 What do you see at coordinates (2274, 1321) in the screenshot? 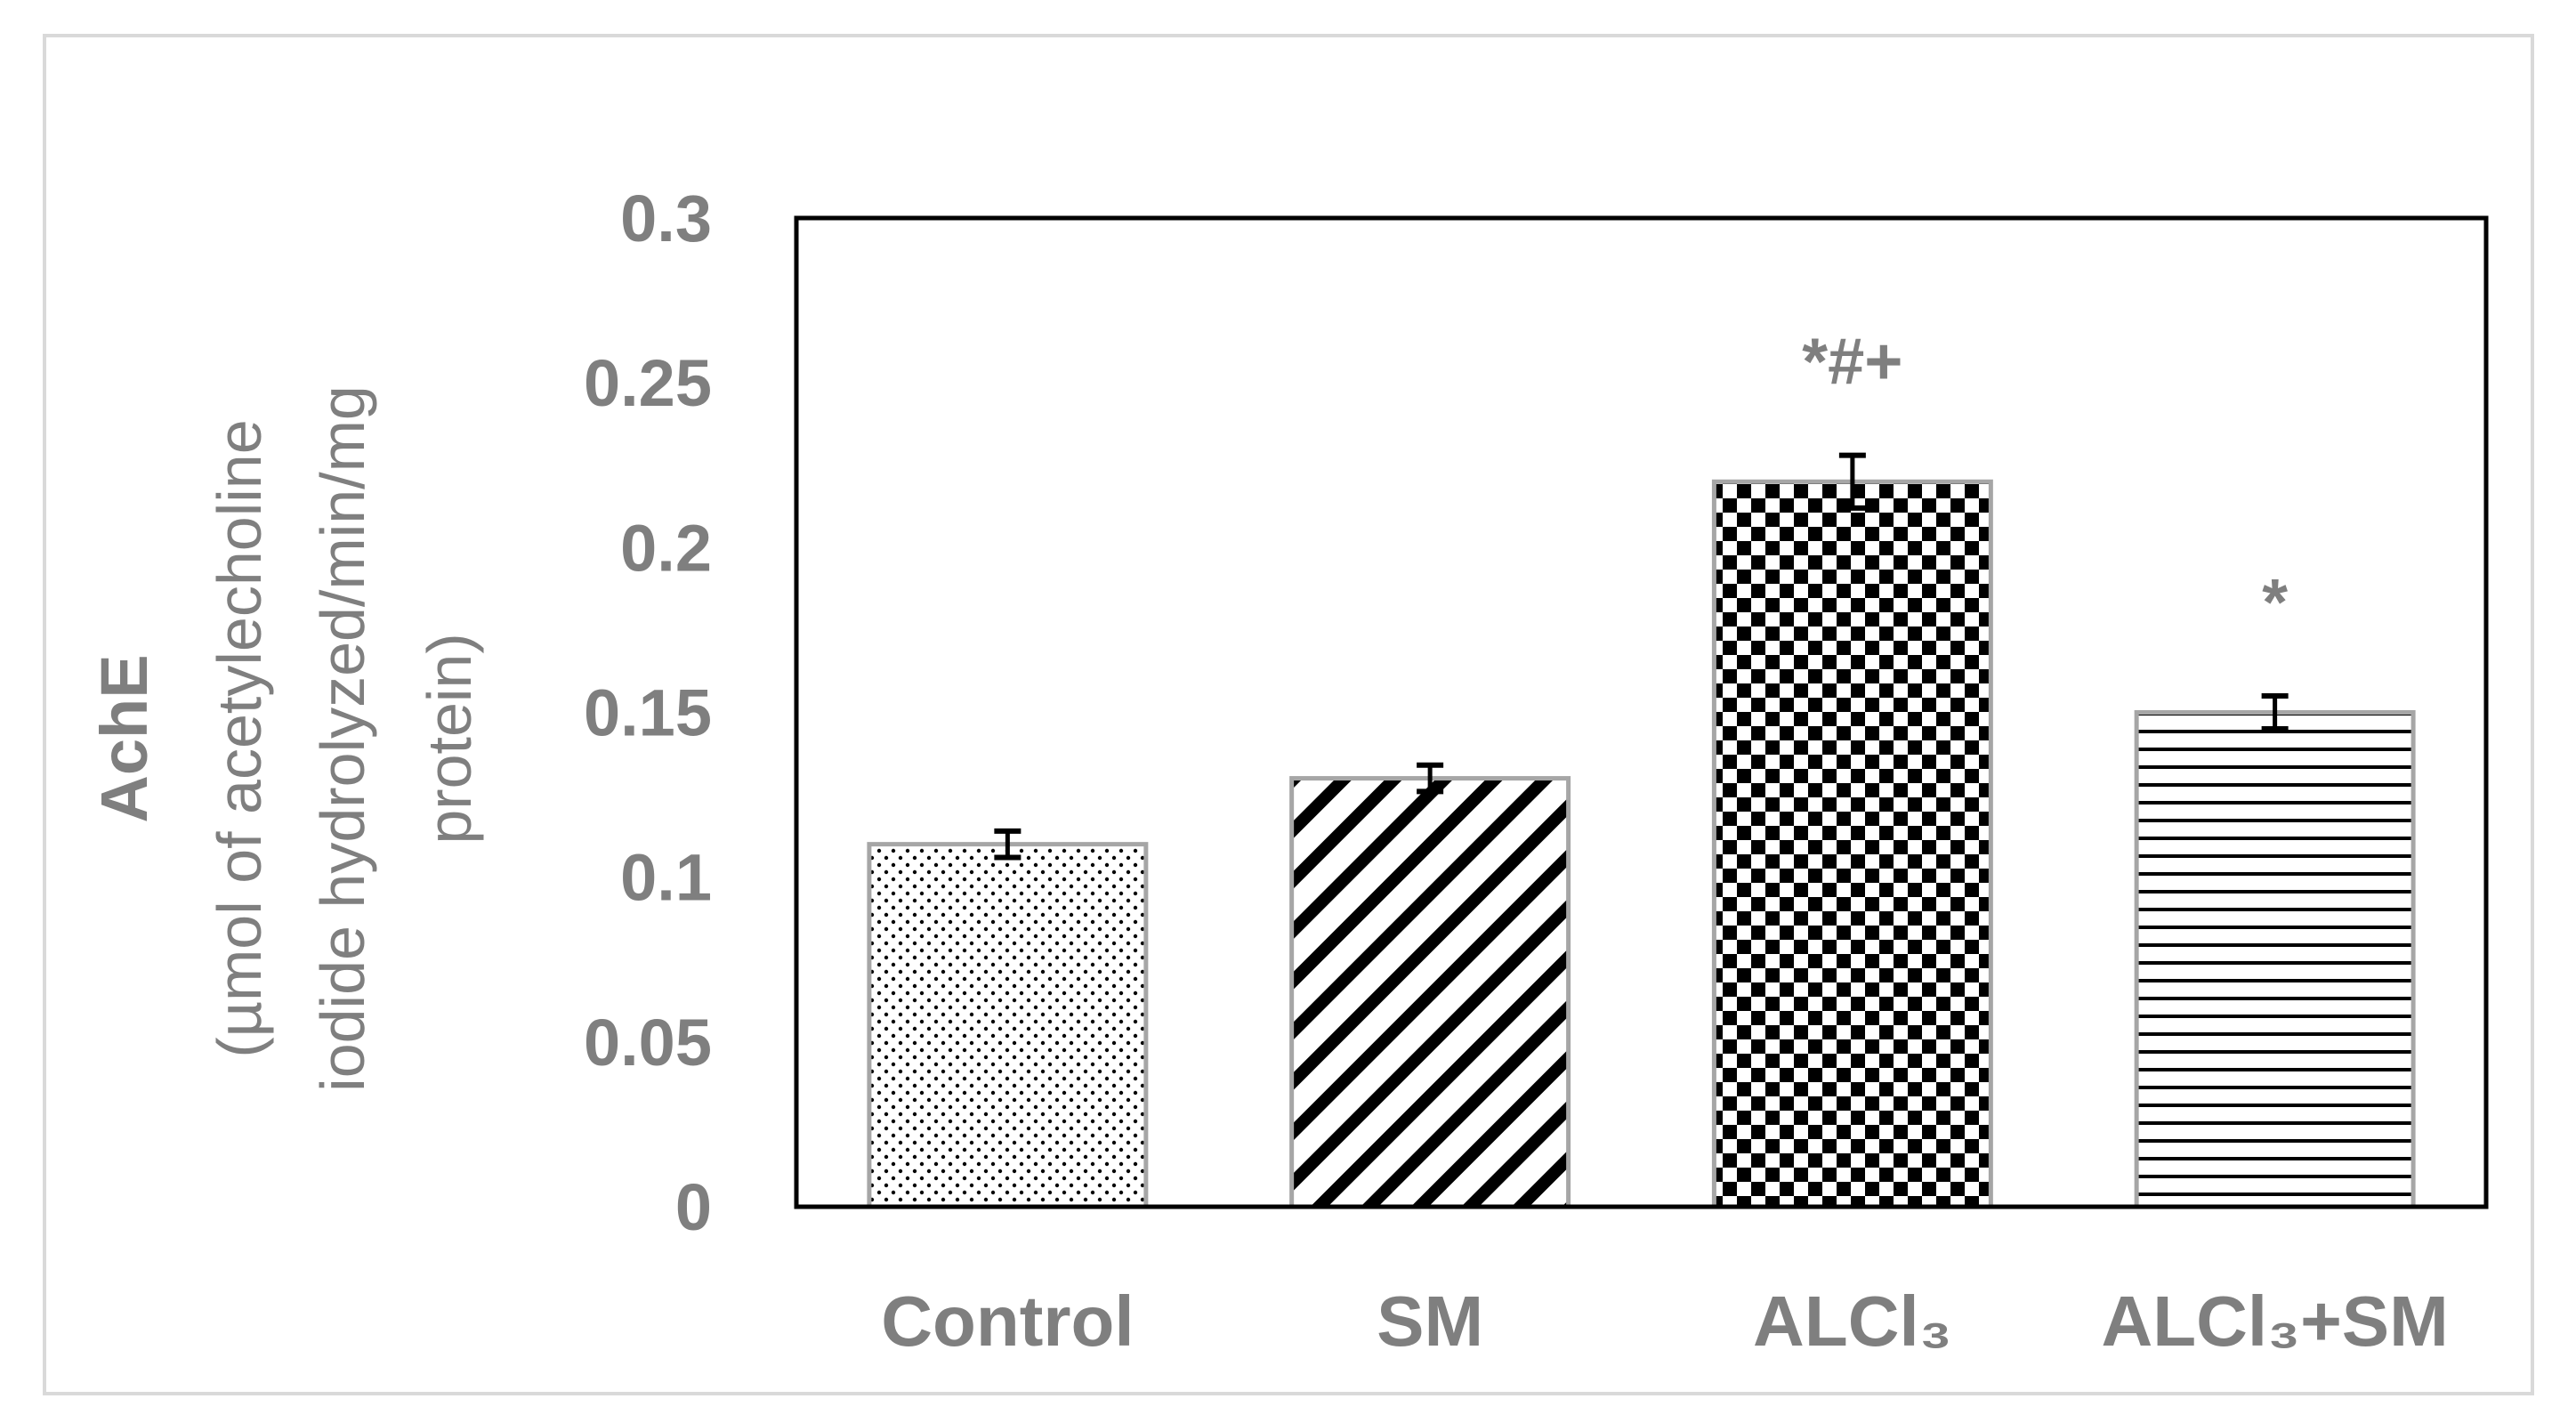
I see `category-label: ALCl₃+SM` at bounding box center [2274, 1321].